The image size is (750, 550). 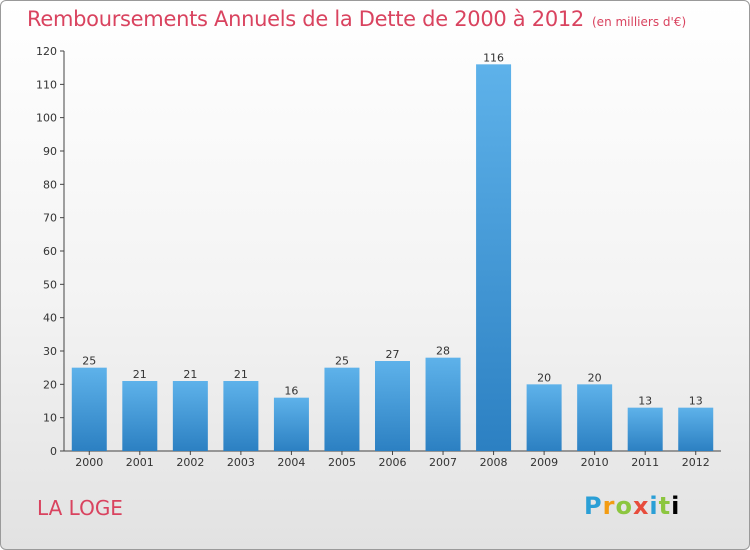 What do you see at coordinates (609, 506) in the screenshot?
I see `logo-letter: r` at bounding box center [609, 506].